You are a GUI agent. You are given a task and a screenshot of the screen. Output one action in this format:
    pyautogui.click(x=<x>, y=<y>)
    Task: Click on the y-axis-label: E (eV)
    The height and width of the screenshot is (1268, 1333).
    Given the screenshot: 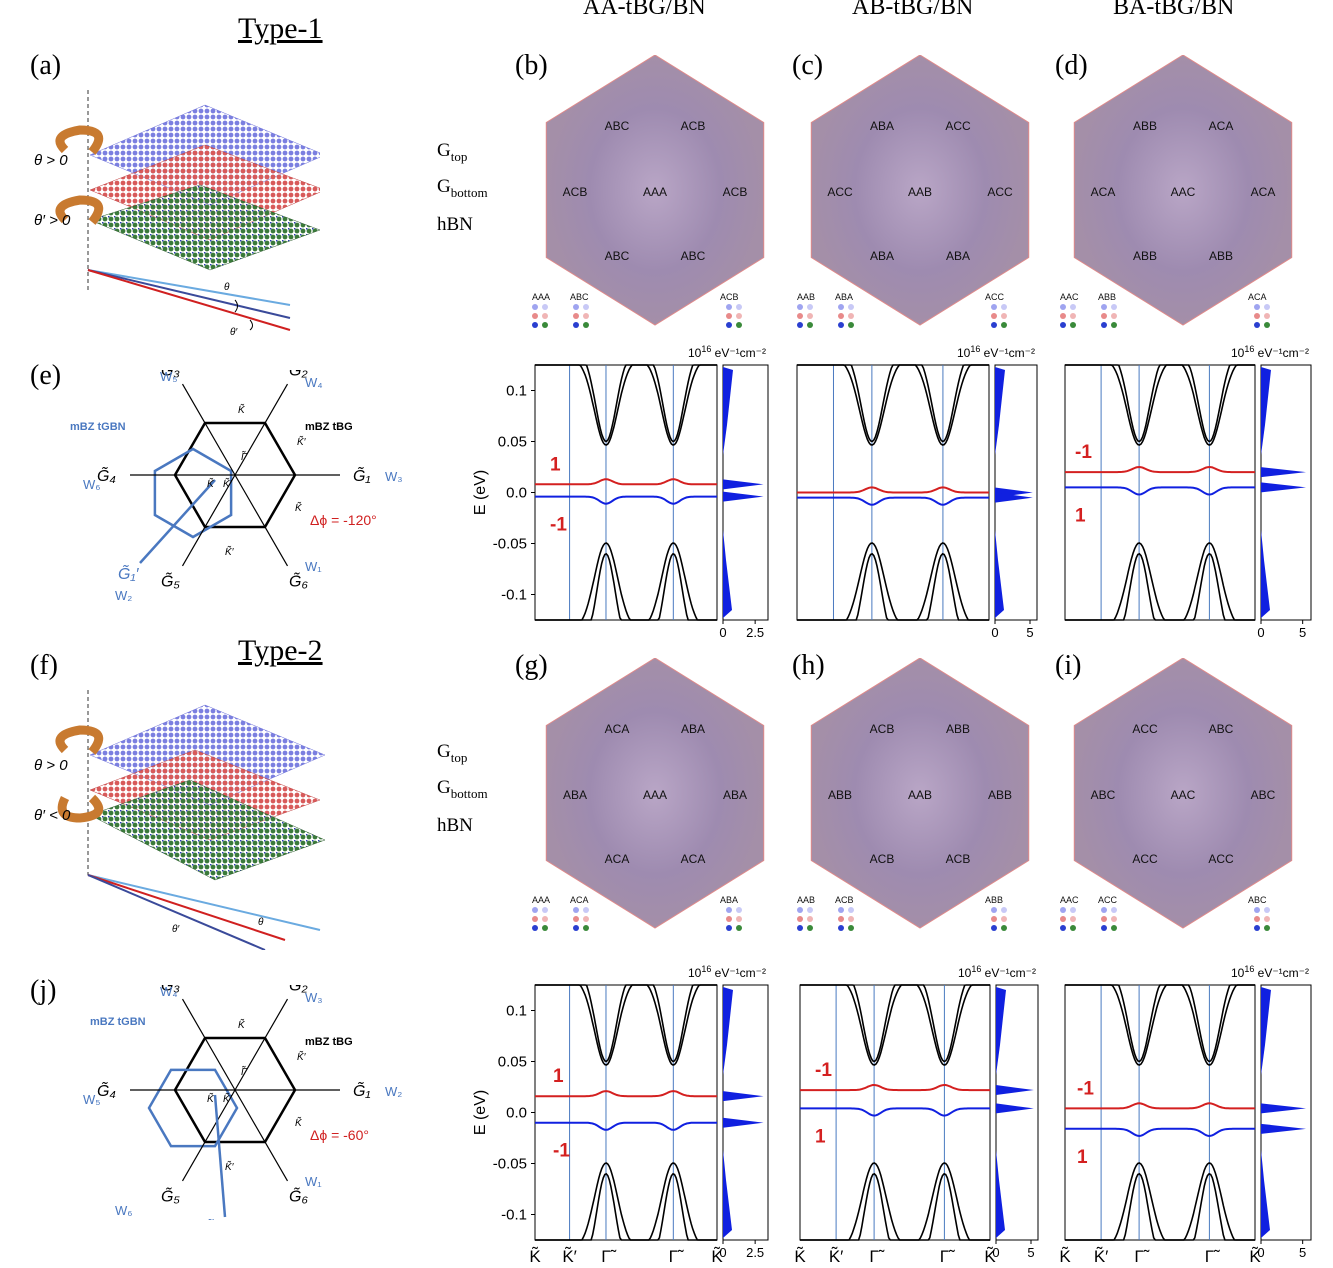 What is the action you would take?
    pyautogui.click(x=480, y=1112)
    